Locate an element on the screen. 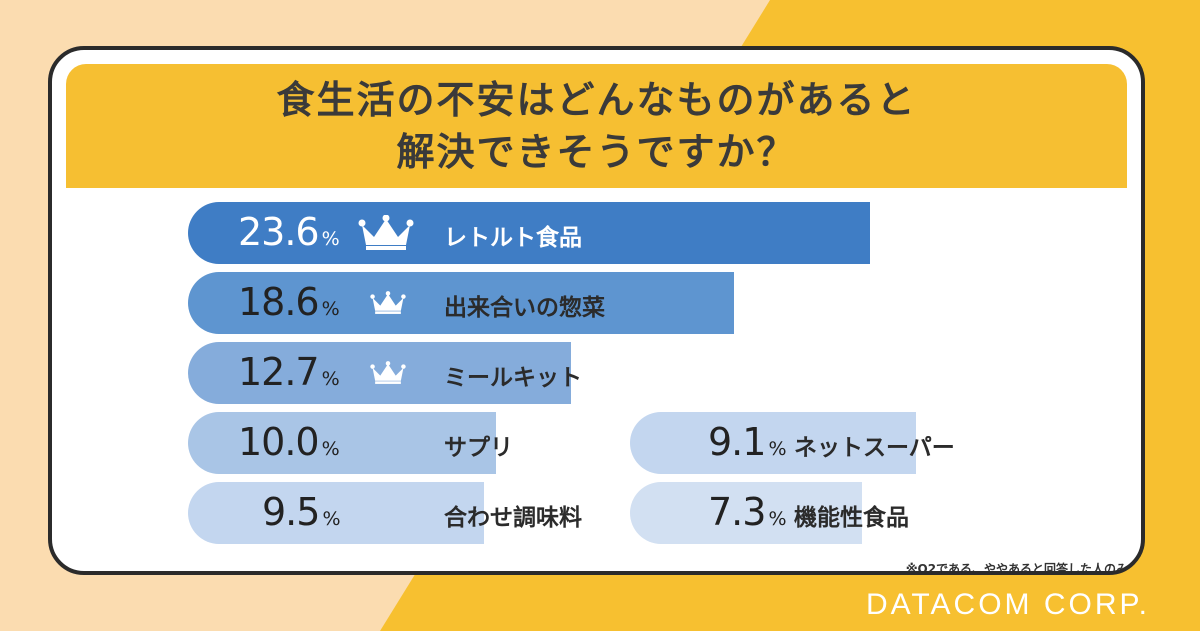  bar-value-1: 23.6% is located at coordinates (289, 232).